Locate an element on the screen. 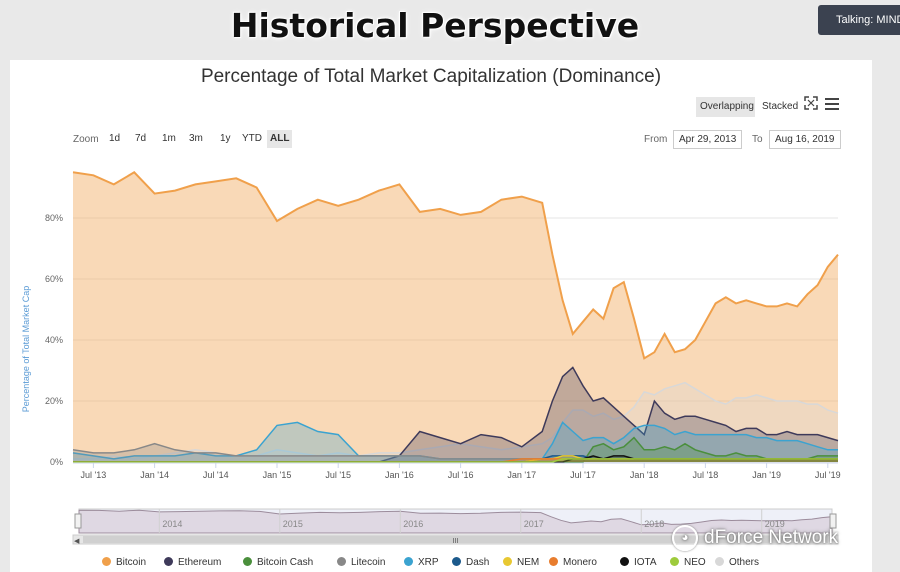 This screenshot has height=572, width=900. legend-label: NEM is located at coordinates (528, 562).